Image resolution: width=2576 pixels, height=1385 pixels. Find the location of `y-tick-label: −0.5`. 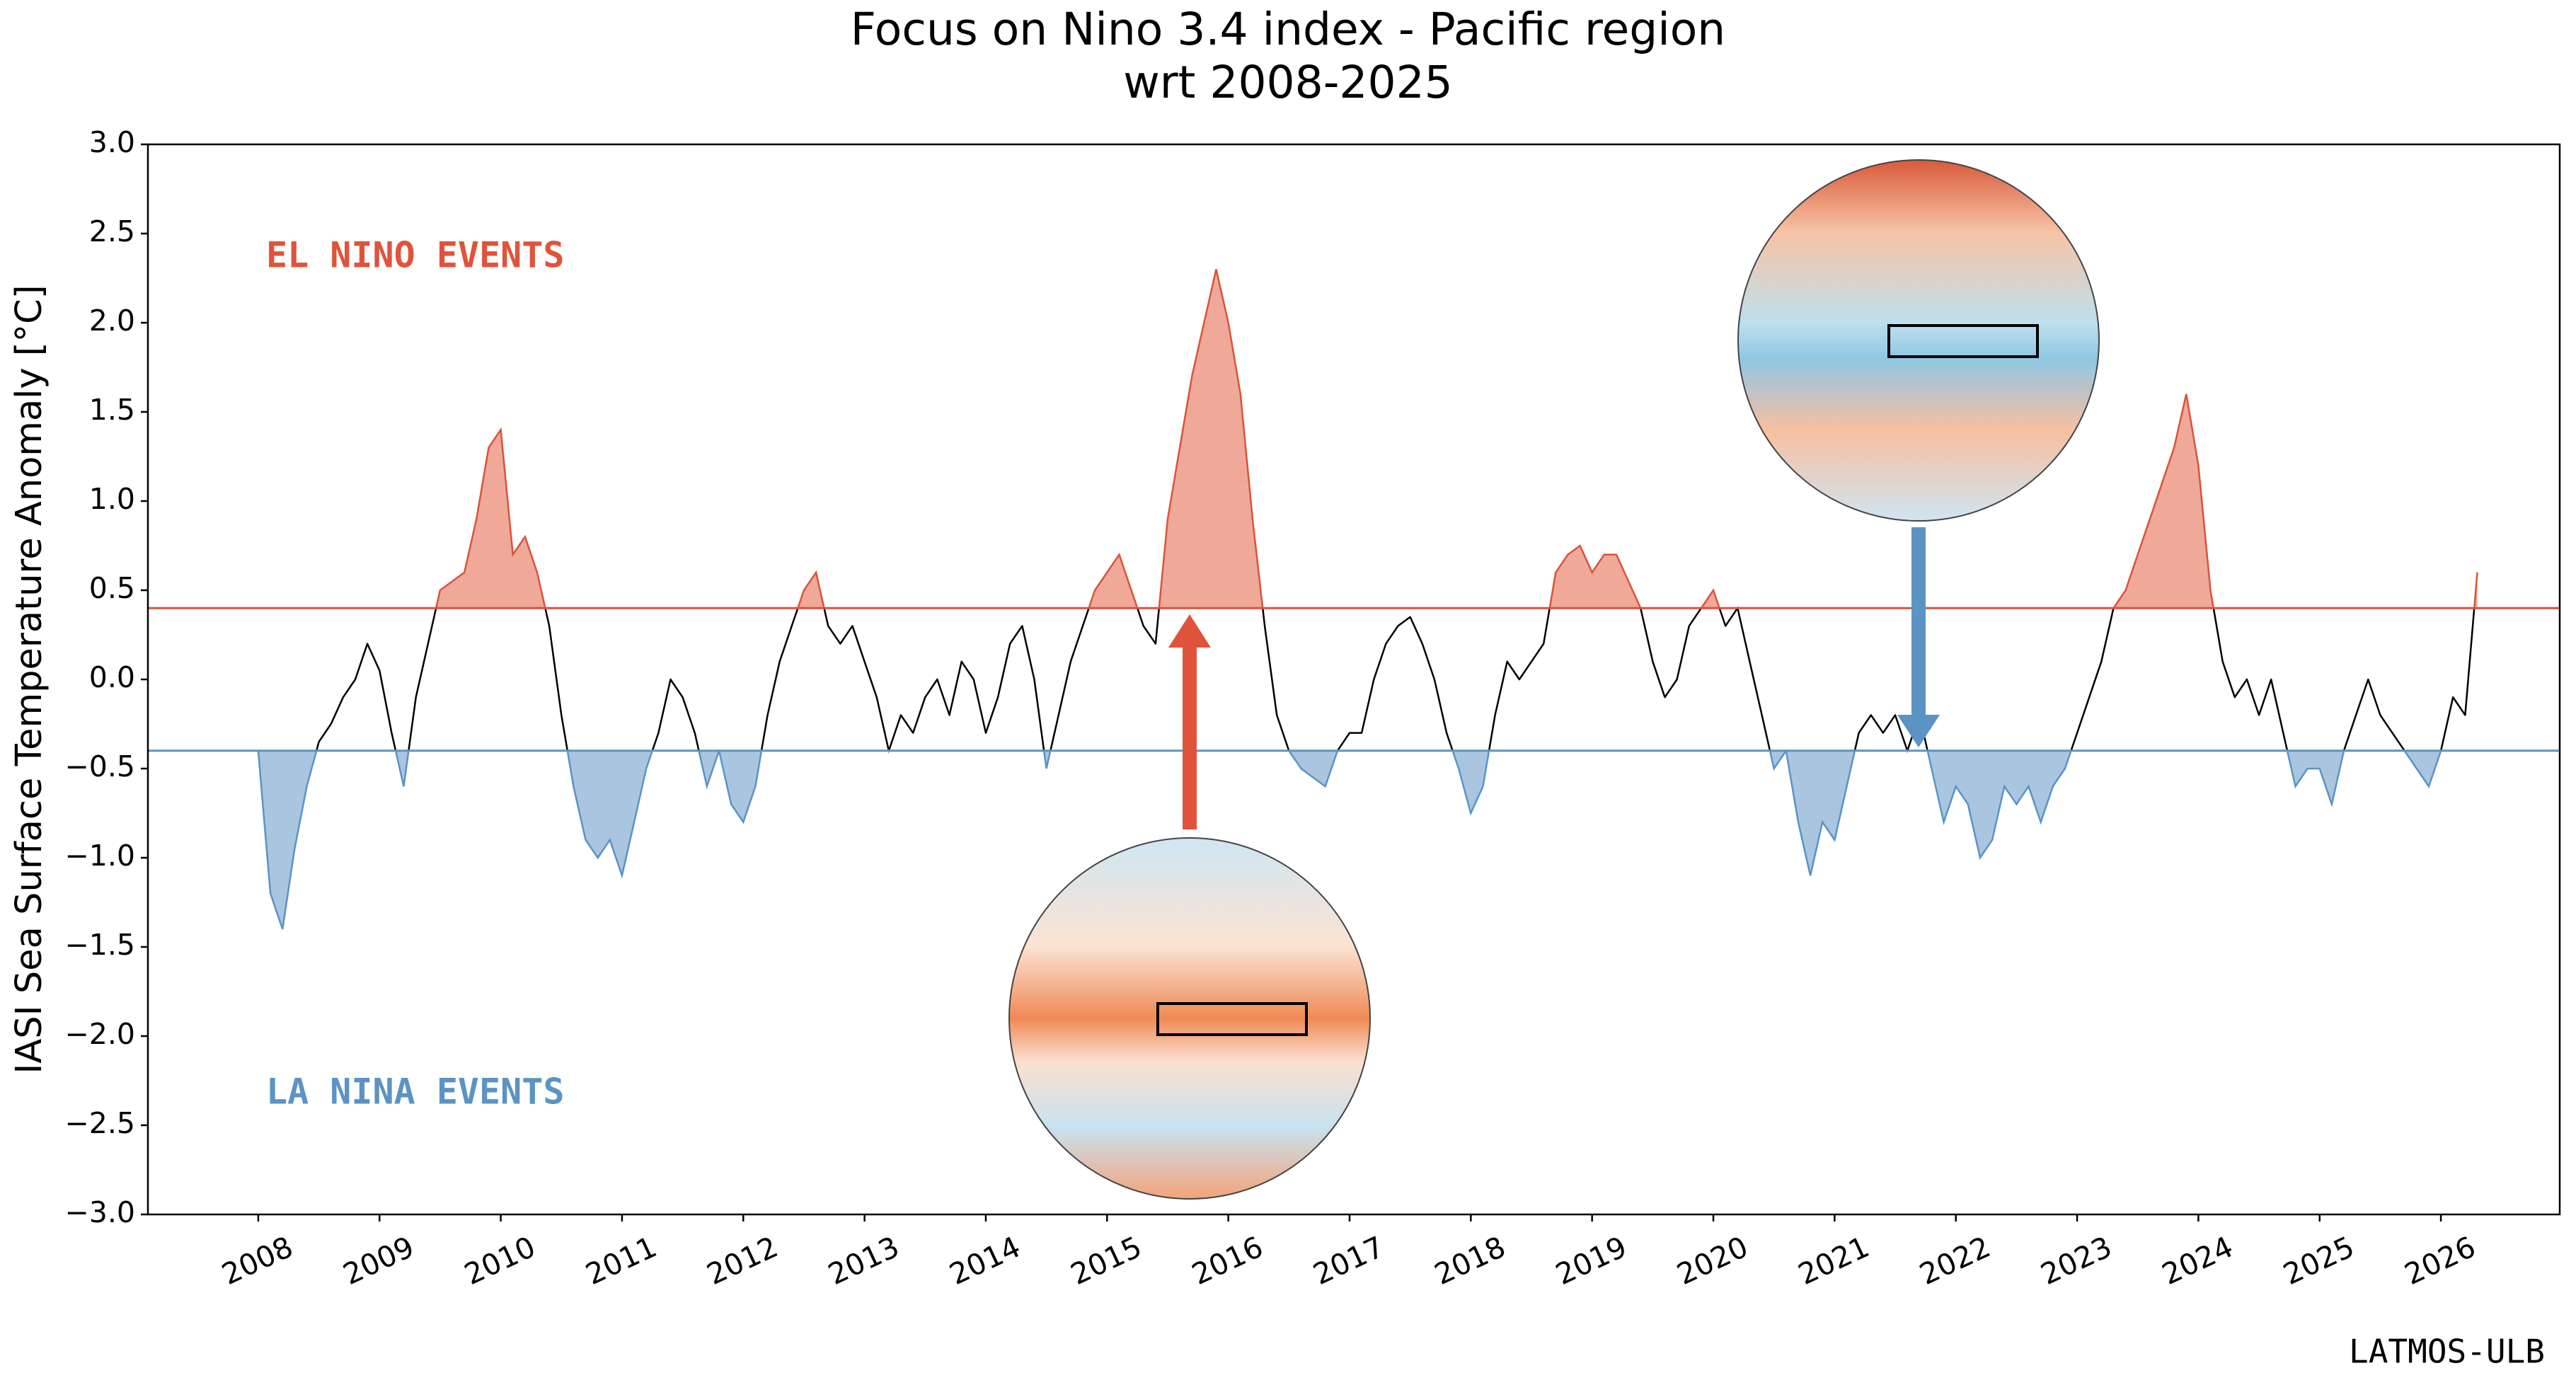

y-tick-label: −0.5 is located at coordinates (100, 766).